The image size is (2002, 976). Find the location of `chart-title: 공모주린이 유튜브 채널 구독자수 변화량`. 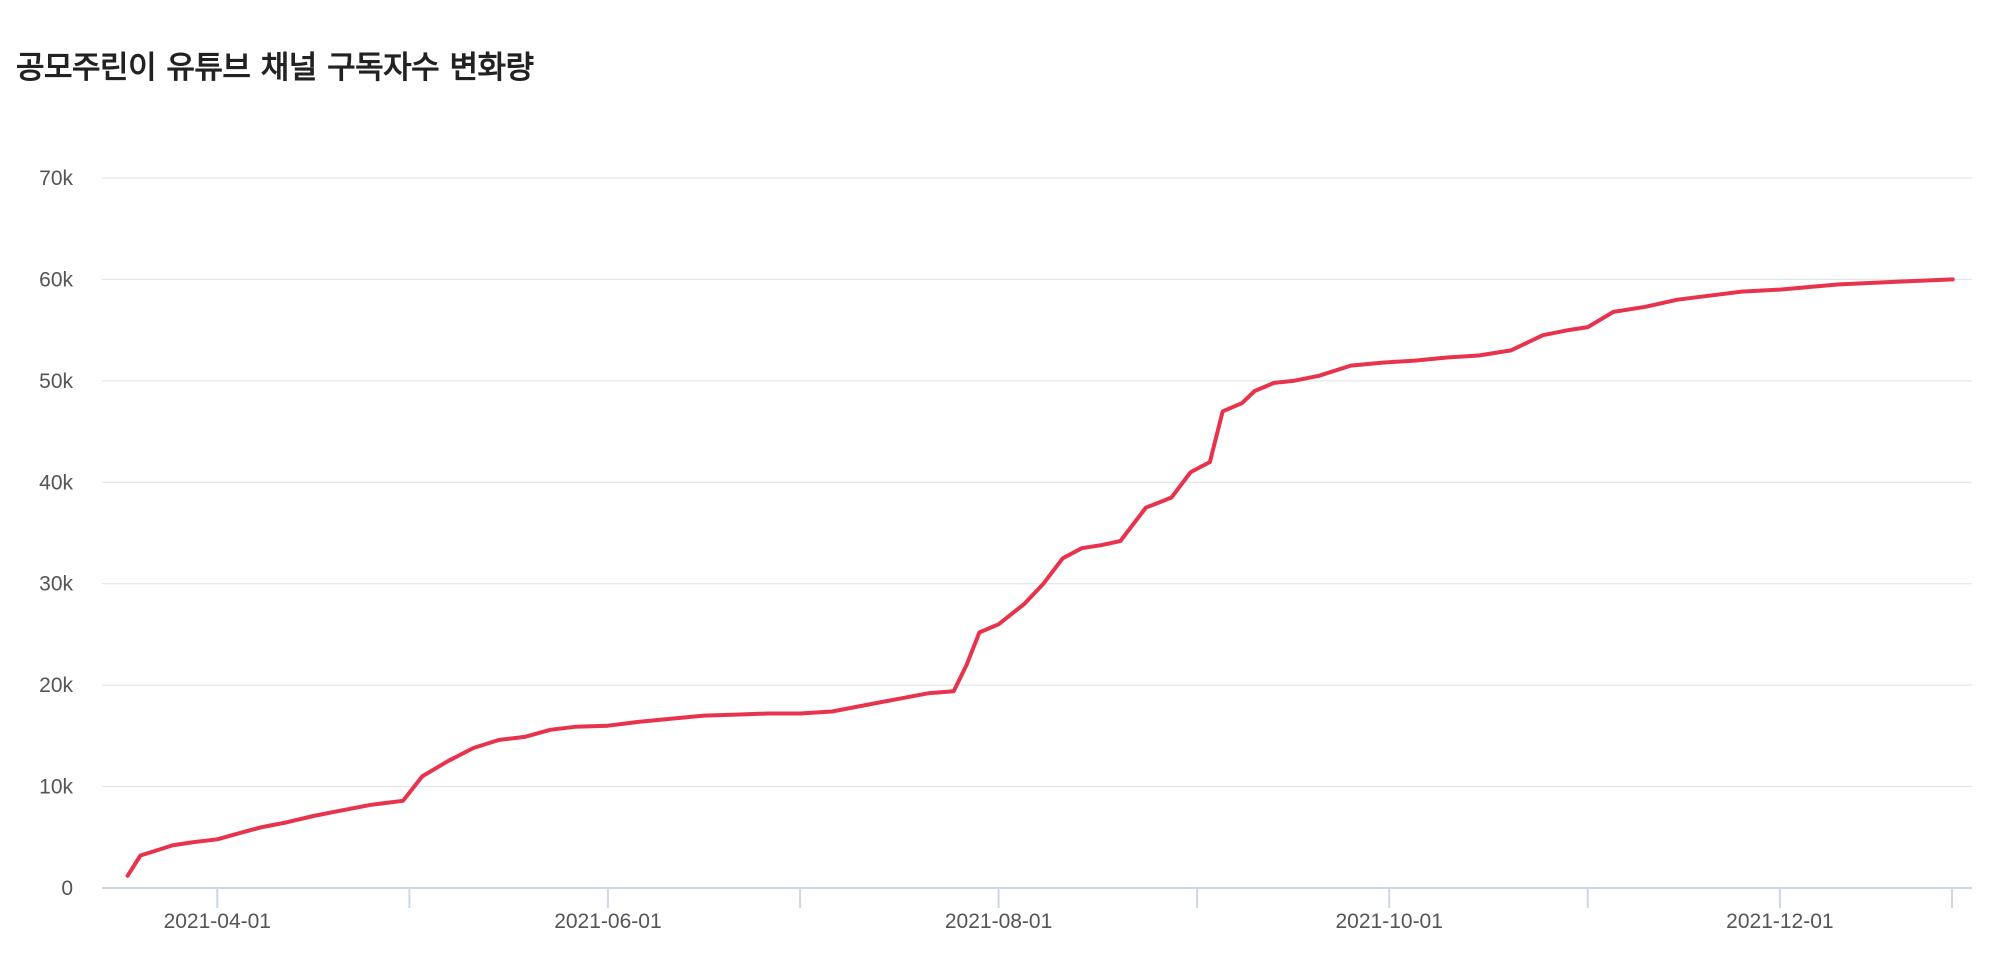

chart-title: 공모주린이 유튜브 채널 구독자수 변화량 is located at coordinates (275, 68).